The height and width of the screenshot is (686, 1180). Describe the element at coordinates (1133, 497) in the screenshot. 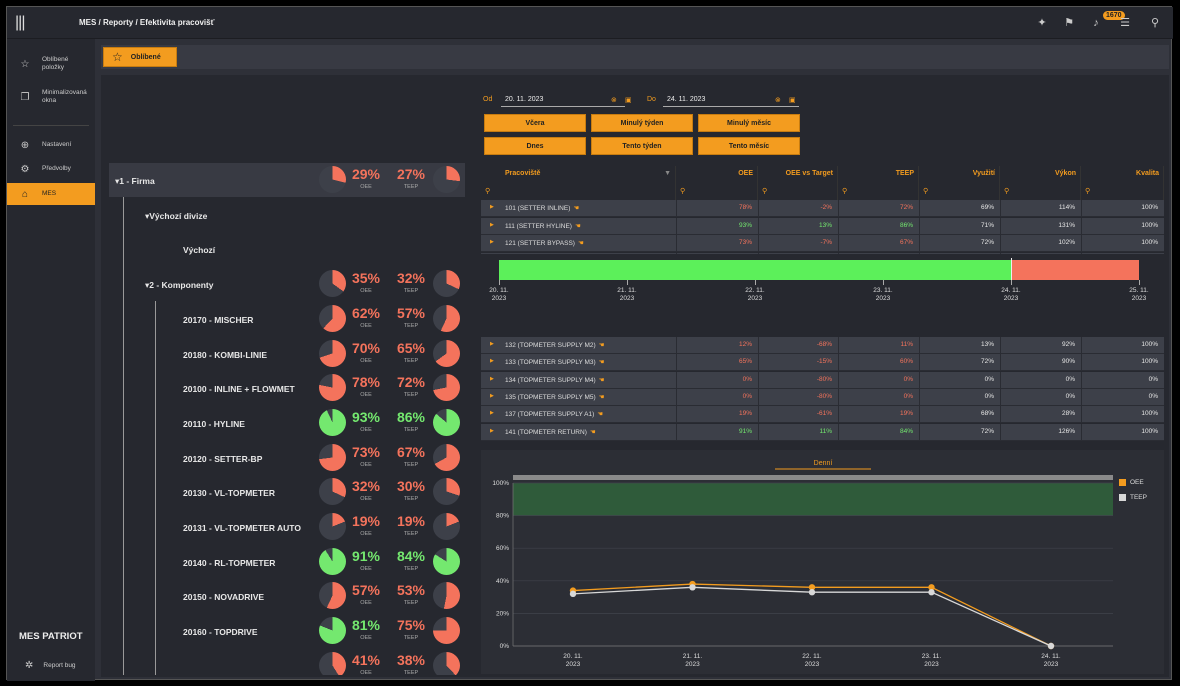

I see `legend-teep: TEEP` at that location.